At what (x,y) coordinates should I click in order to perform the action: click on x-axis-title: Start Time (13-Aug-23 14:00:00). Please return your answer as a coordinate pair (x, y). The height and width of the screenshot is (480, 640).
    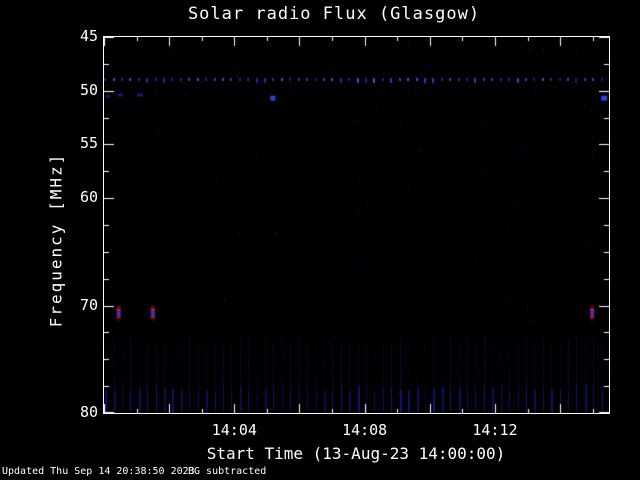
    Looking at the image, I should click on (356, 453).